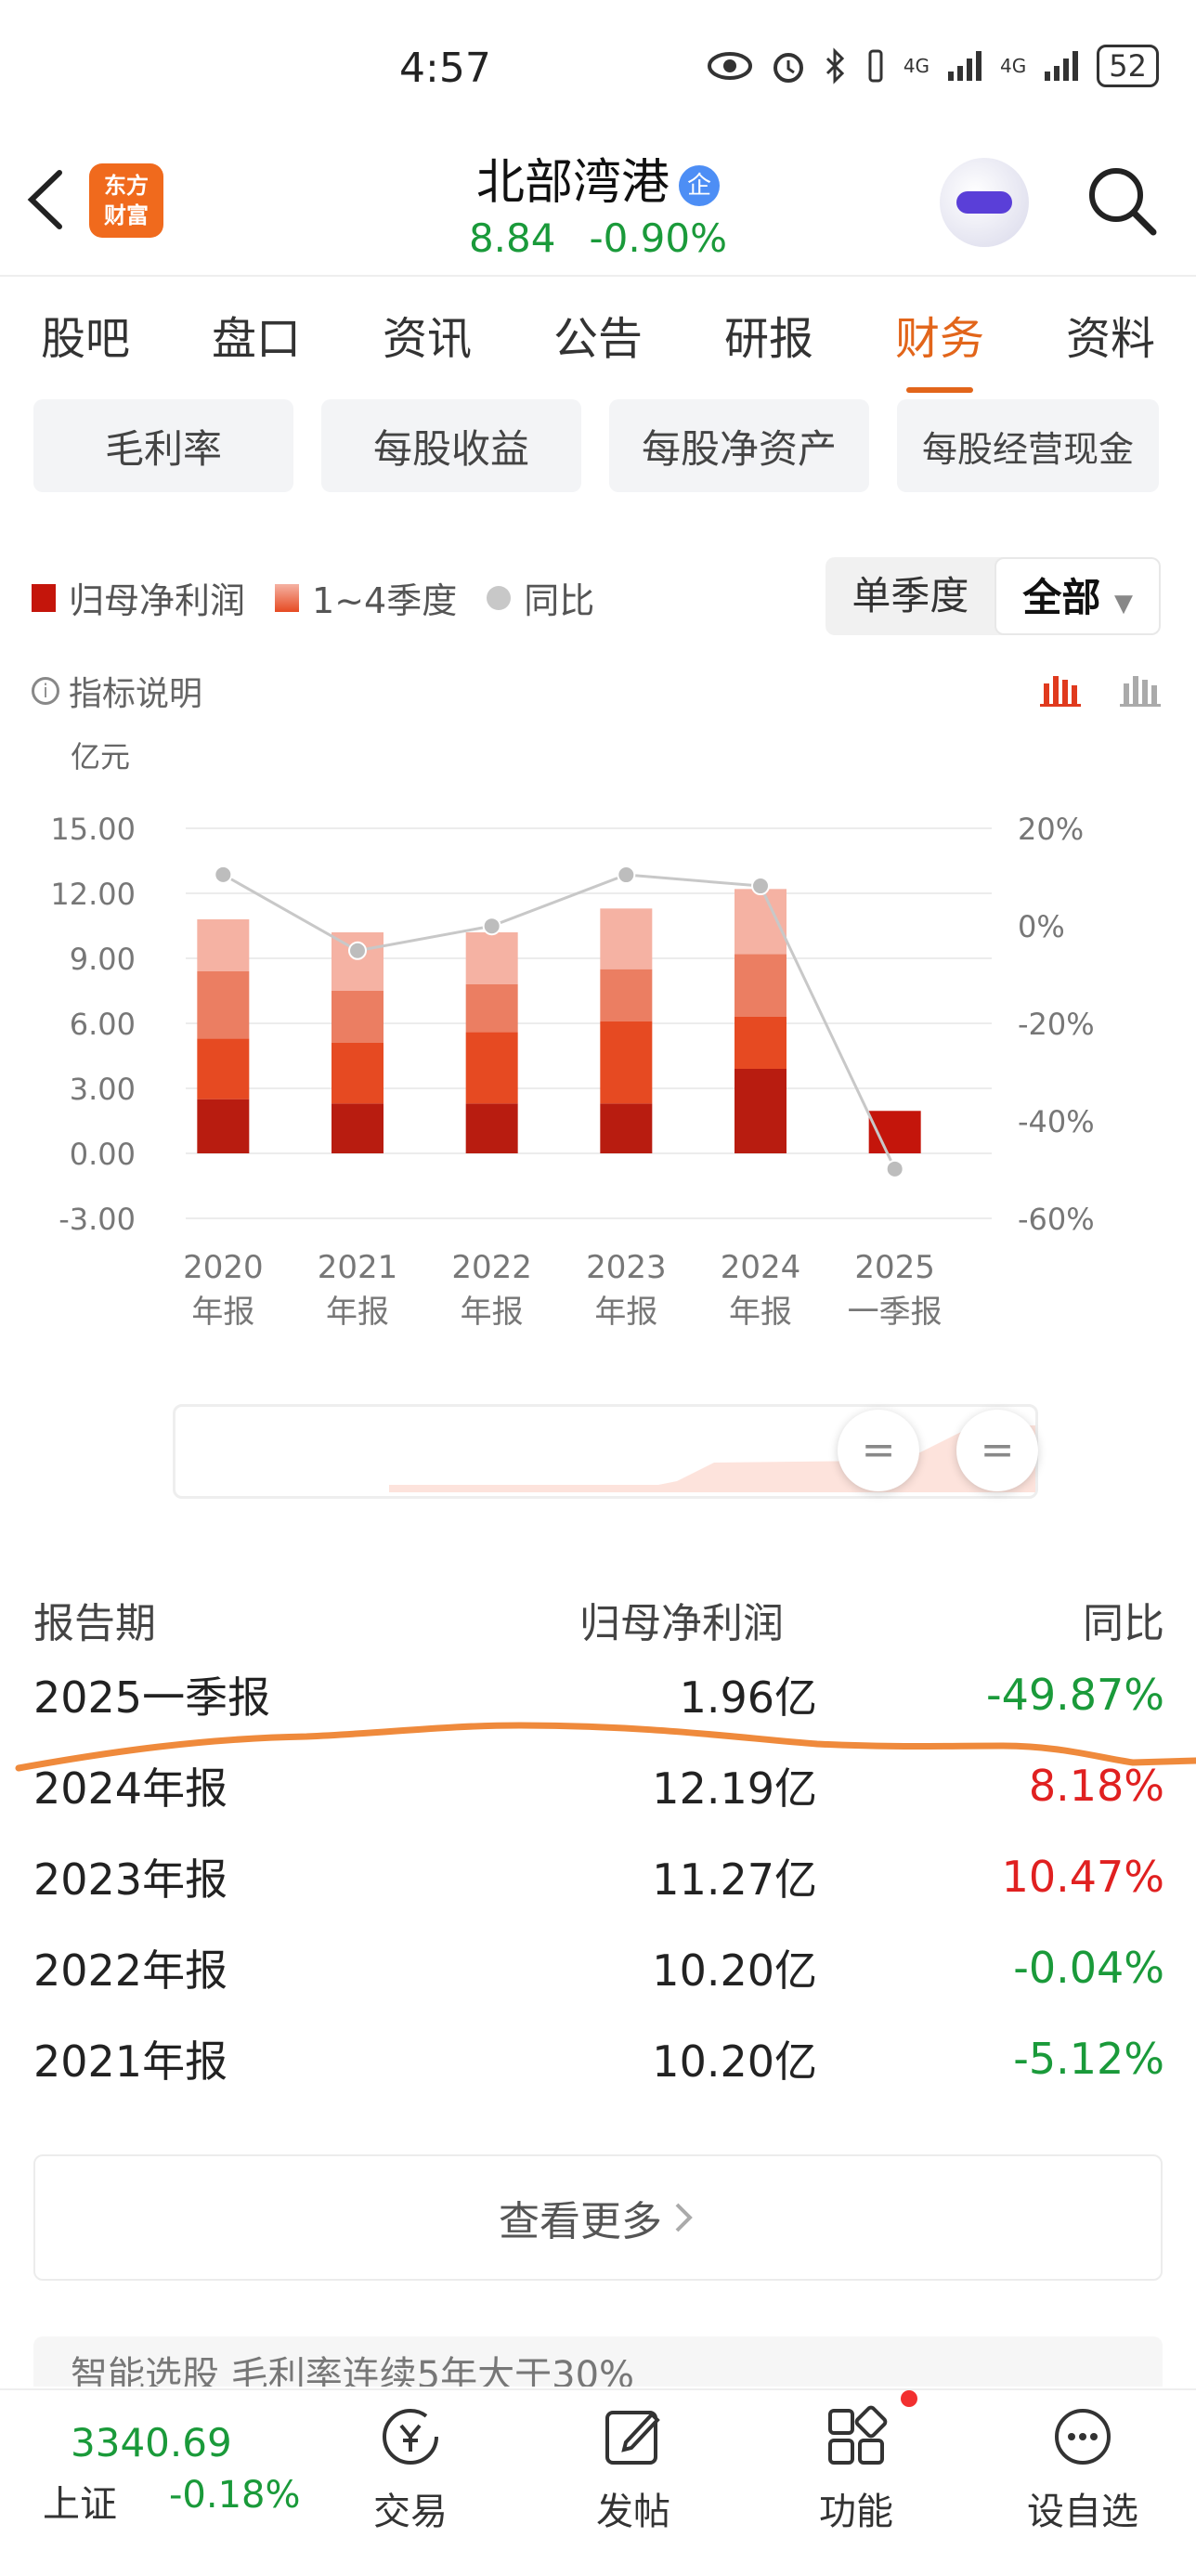 This screenshot has height=2576, width=1196. I want to click on stock-name: 北部湾港, so click(572, 183).